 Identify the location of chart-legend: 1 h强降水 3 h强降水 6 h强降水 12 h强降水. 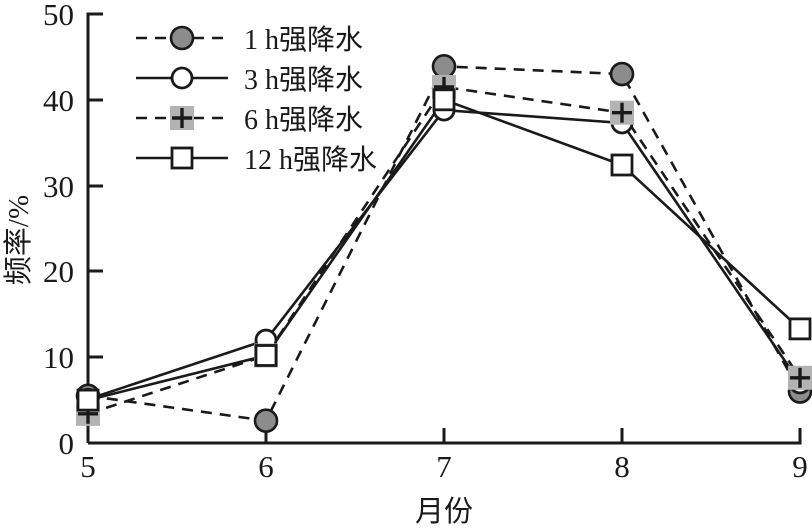
(256, 100).